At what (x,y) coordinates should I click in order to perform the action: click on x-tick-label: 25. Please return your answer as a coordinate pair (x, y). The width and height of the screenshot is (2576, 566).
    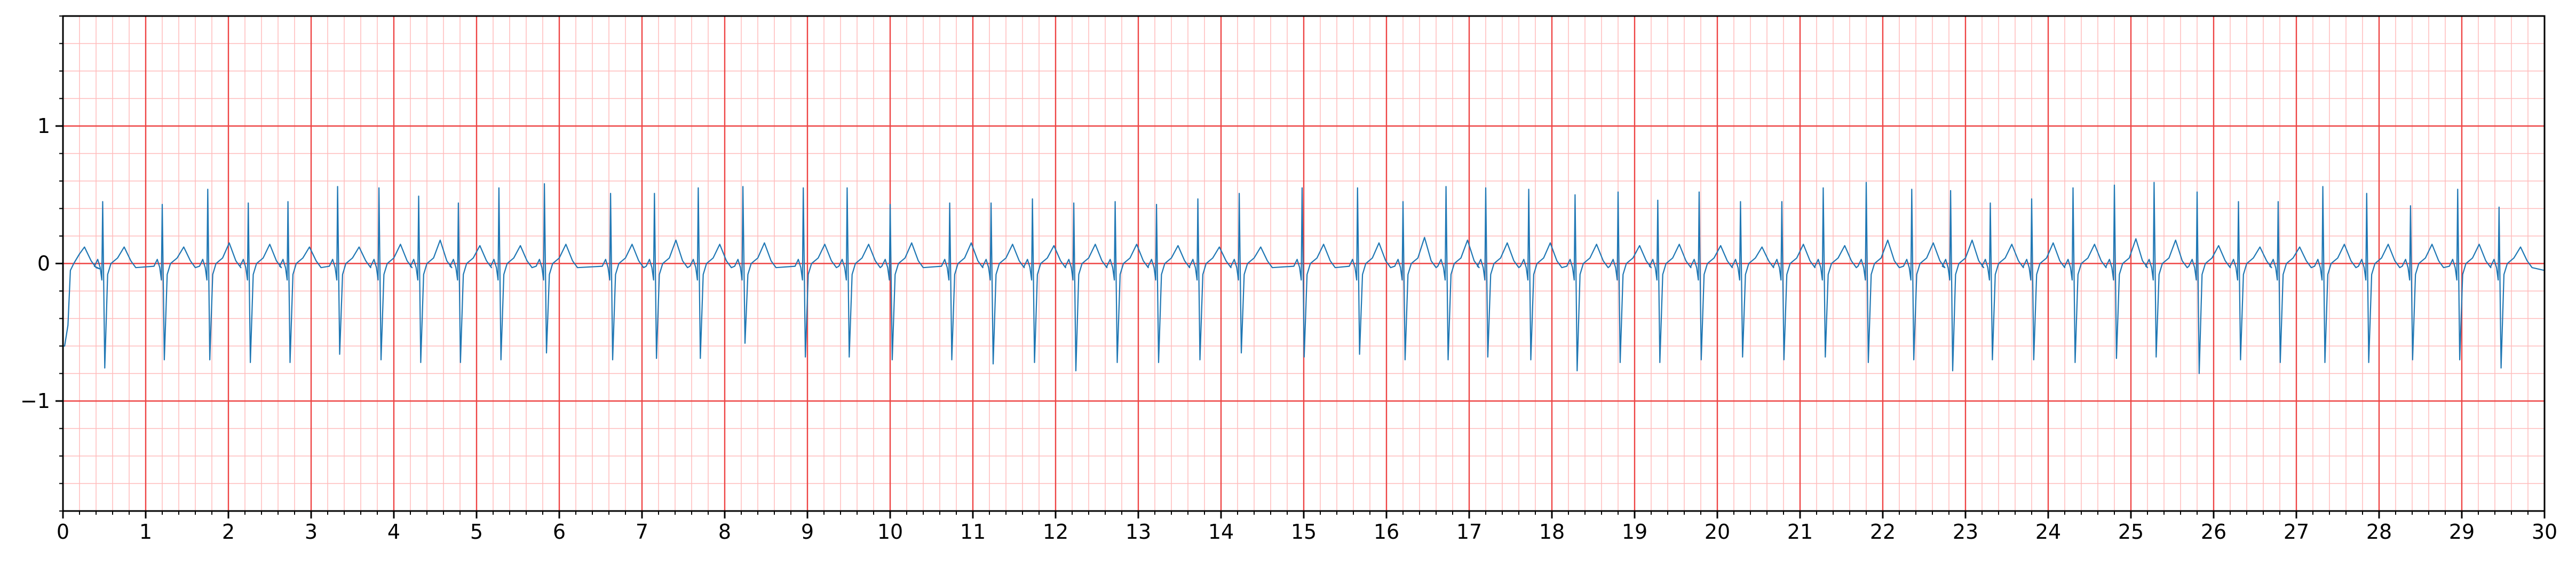
    Looking at the image, I should click on (2131, 532).